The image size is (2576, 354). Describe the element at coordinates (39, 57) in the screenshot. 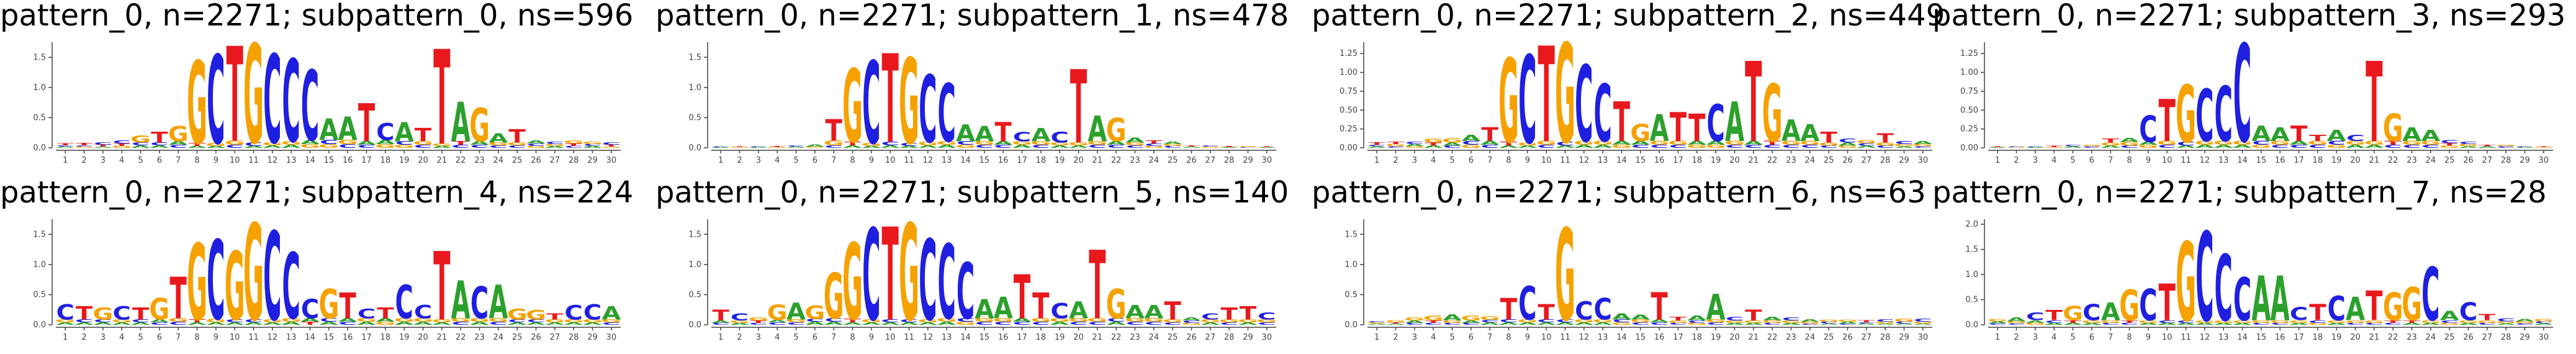

I see `y-tick-label: 1.5` at that location.